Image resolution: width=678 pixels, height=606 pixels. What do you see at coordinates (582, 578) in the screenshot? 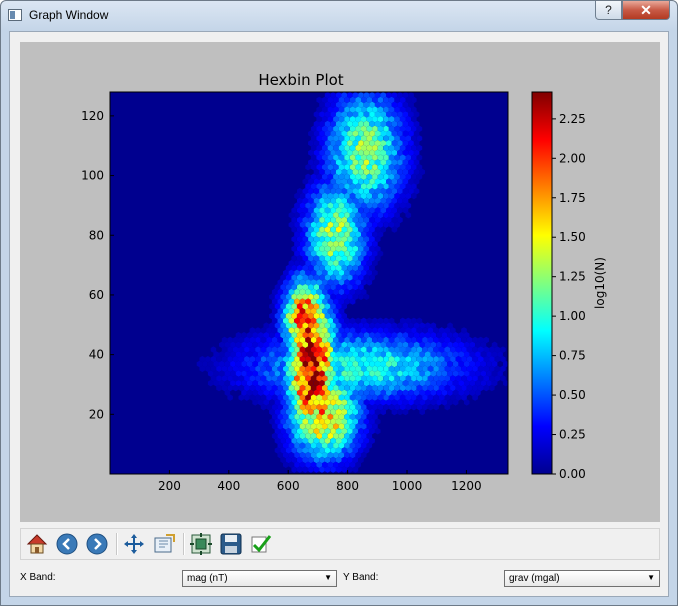
I see `y-band-select: grav (mgal) ▼` at bounding box center [582, 578].